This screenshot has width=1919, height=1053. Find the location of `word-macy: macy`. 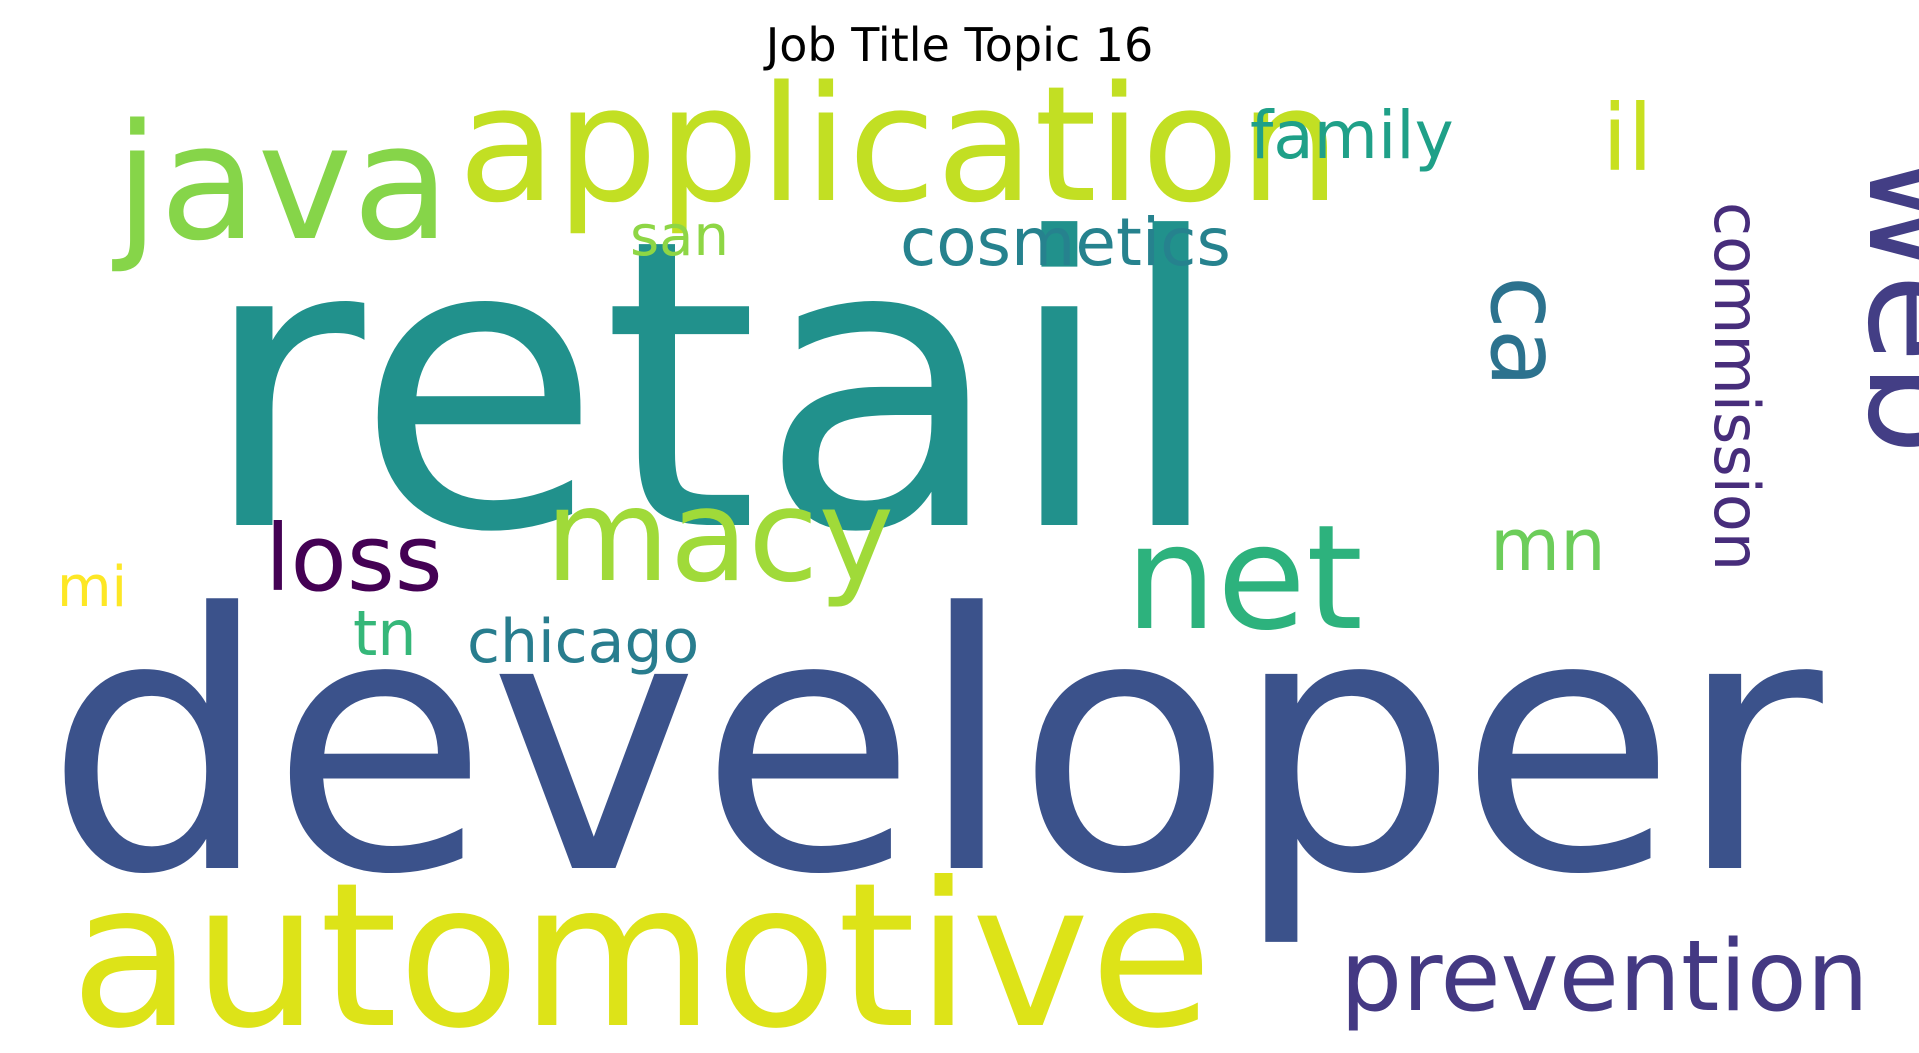

word-macy: macy is located at coordinates (719, 536).